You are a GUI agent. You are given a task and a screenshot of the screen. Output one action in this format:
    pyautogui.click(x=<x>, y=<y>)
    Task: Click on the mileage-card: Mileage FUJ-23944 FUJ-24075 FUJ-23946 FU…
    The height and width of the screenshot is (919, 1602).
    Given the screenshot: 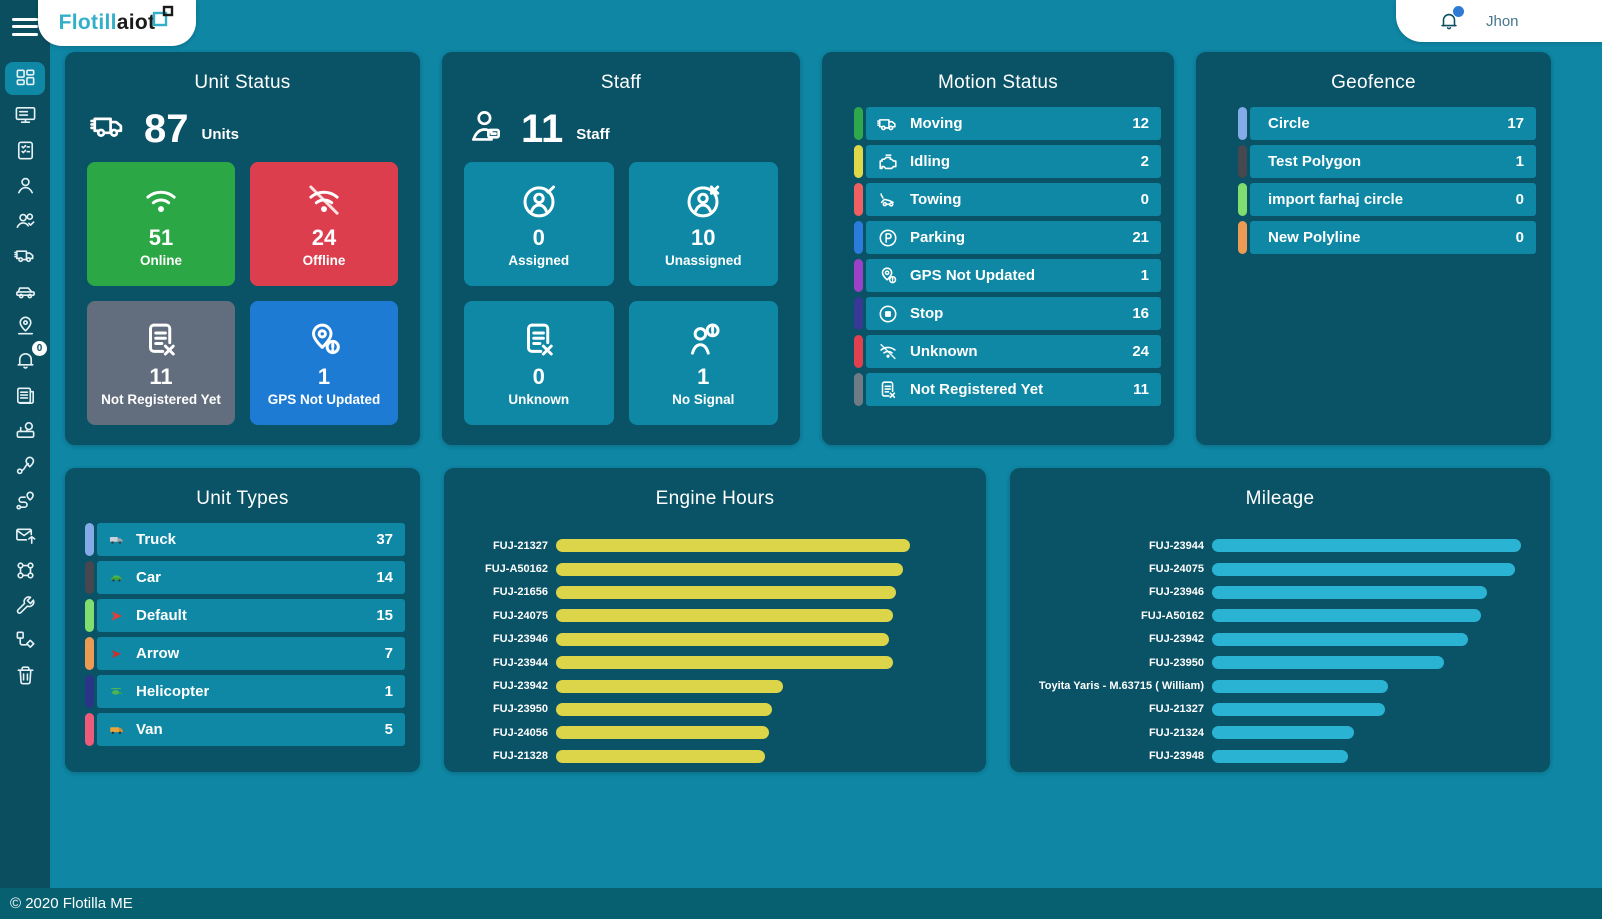 What is the action you would take?
    pyautogui.click(x=1280, y=620)
    